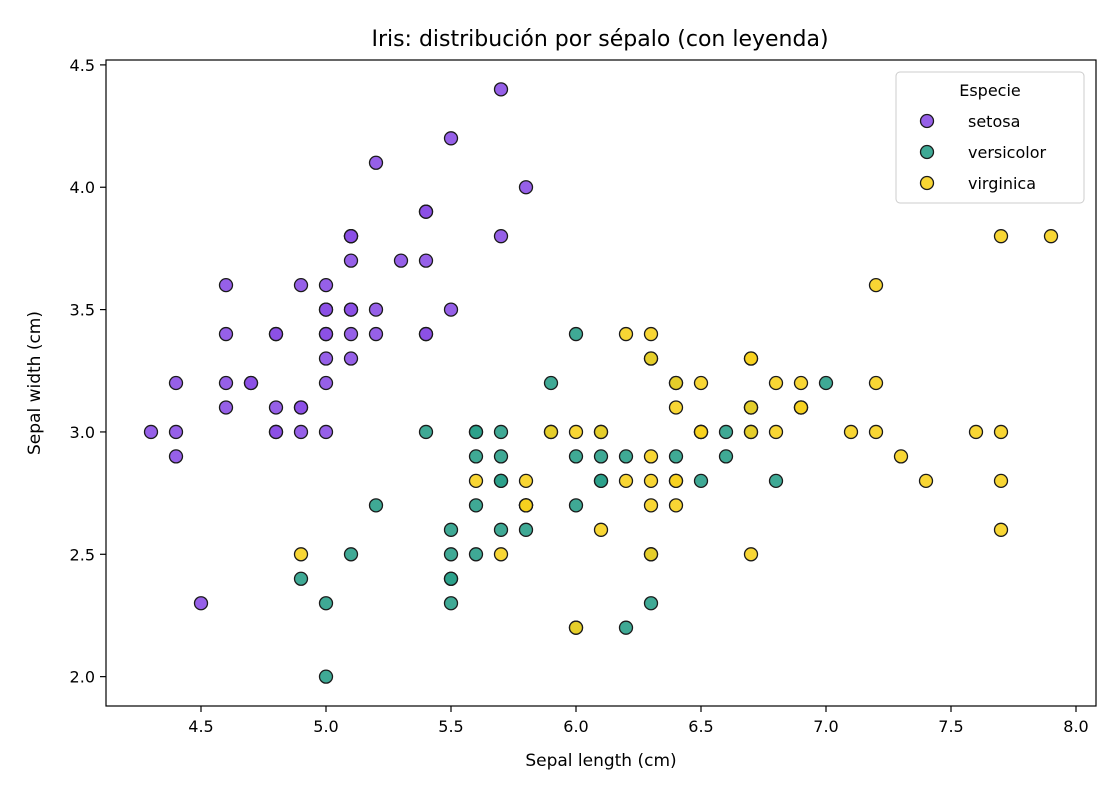 The height and width of the screenshot is (800, 1120). I want to click on y-axis-label: Sepal width (cm), so click(35, 383).